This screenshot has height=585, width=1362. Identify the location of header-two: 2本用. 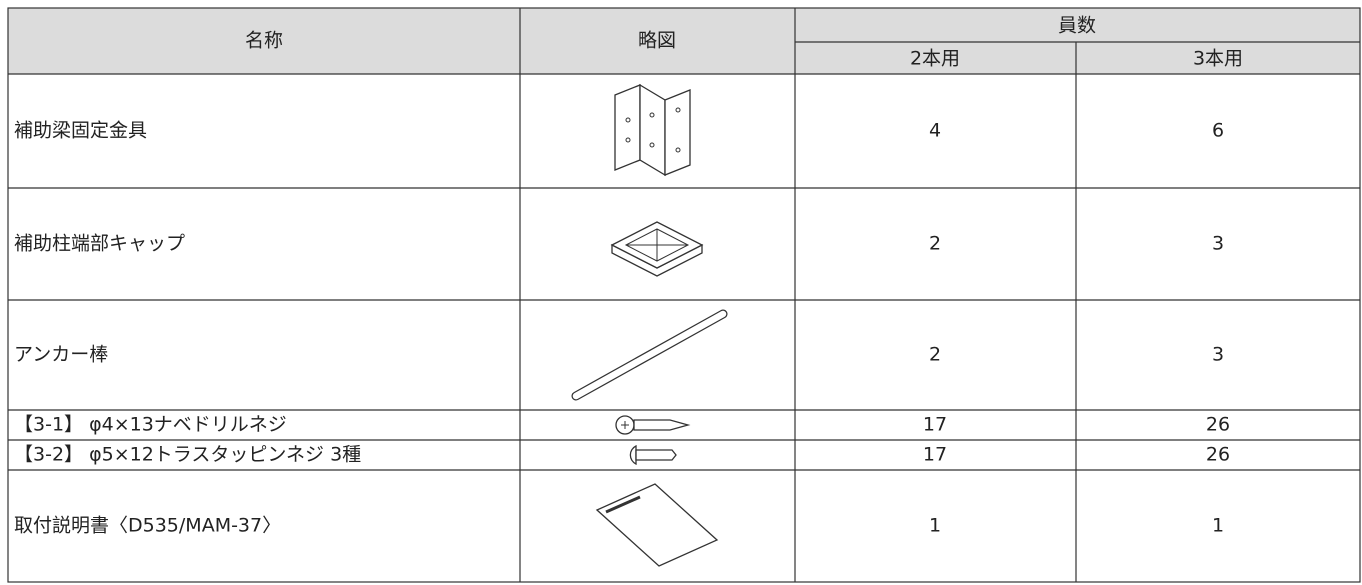
(935, 59).